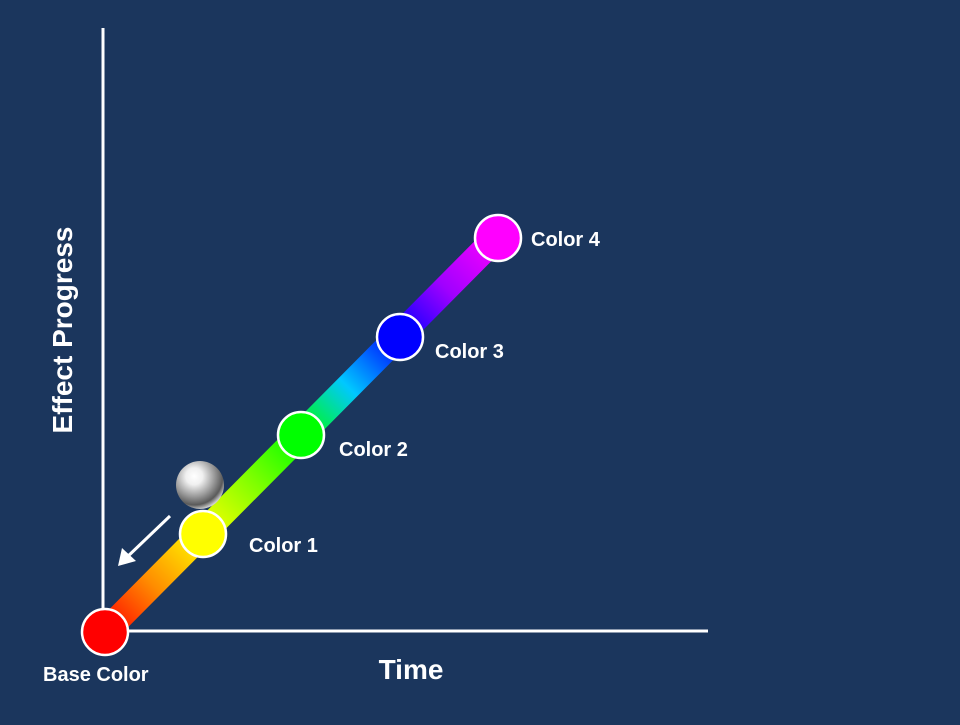 This screenshot has height=725, width=960. I want to click on label-color-4: Color 4, so click(566, 240).